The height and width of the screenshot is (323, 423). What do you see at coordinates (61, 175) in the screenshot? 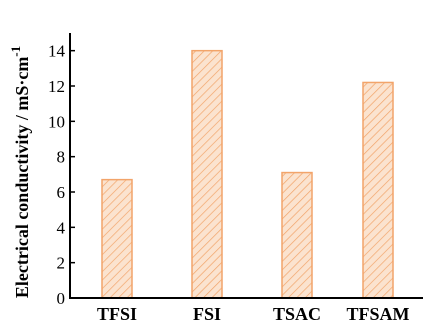
I see `y-ticks-group: 0 2 4 6 8 10 12 14` at bounding box center [61, 175].